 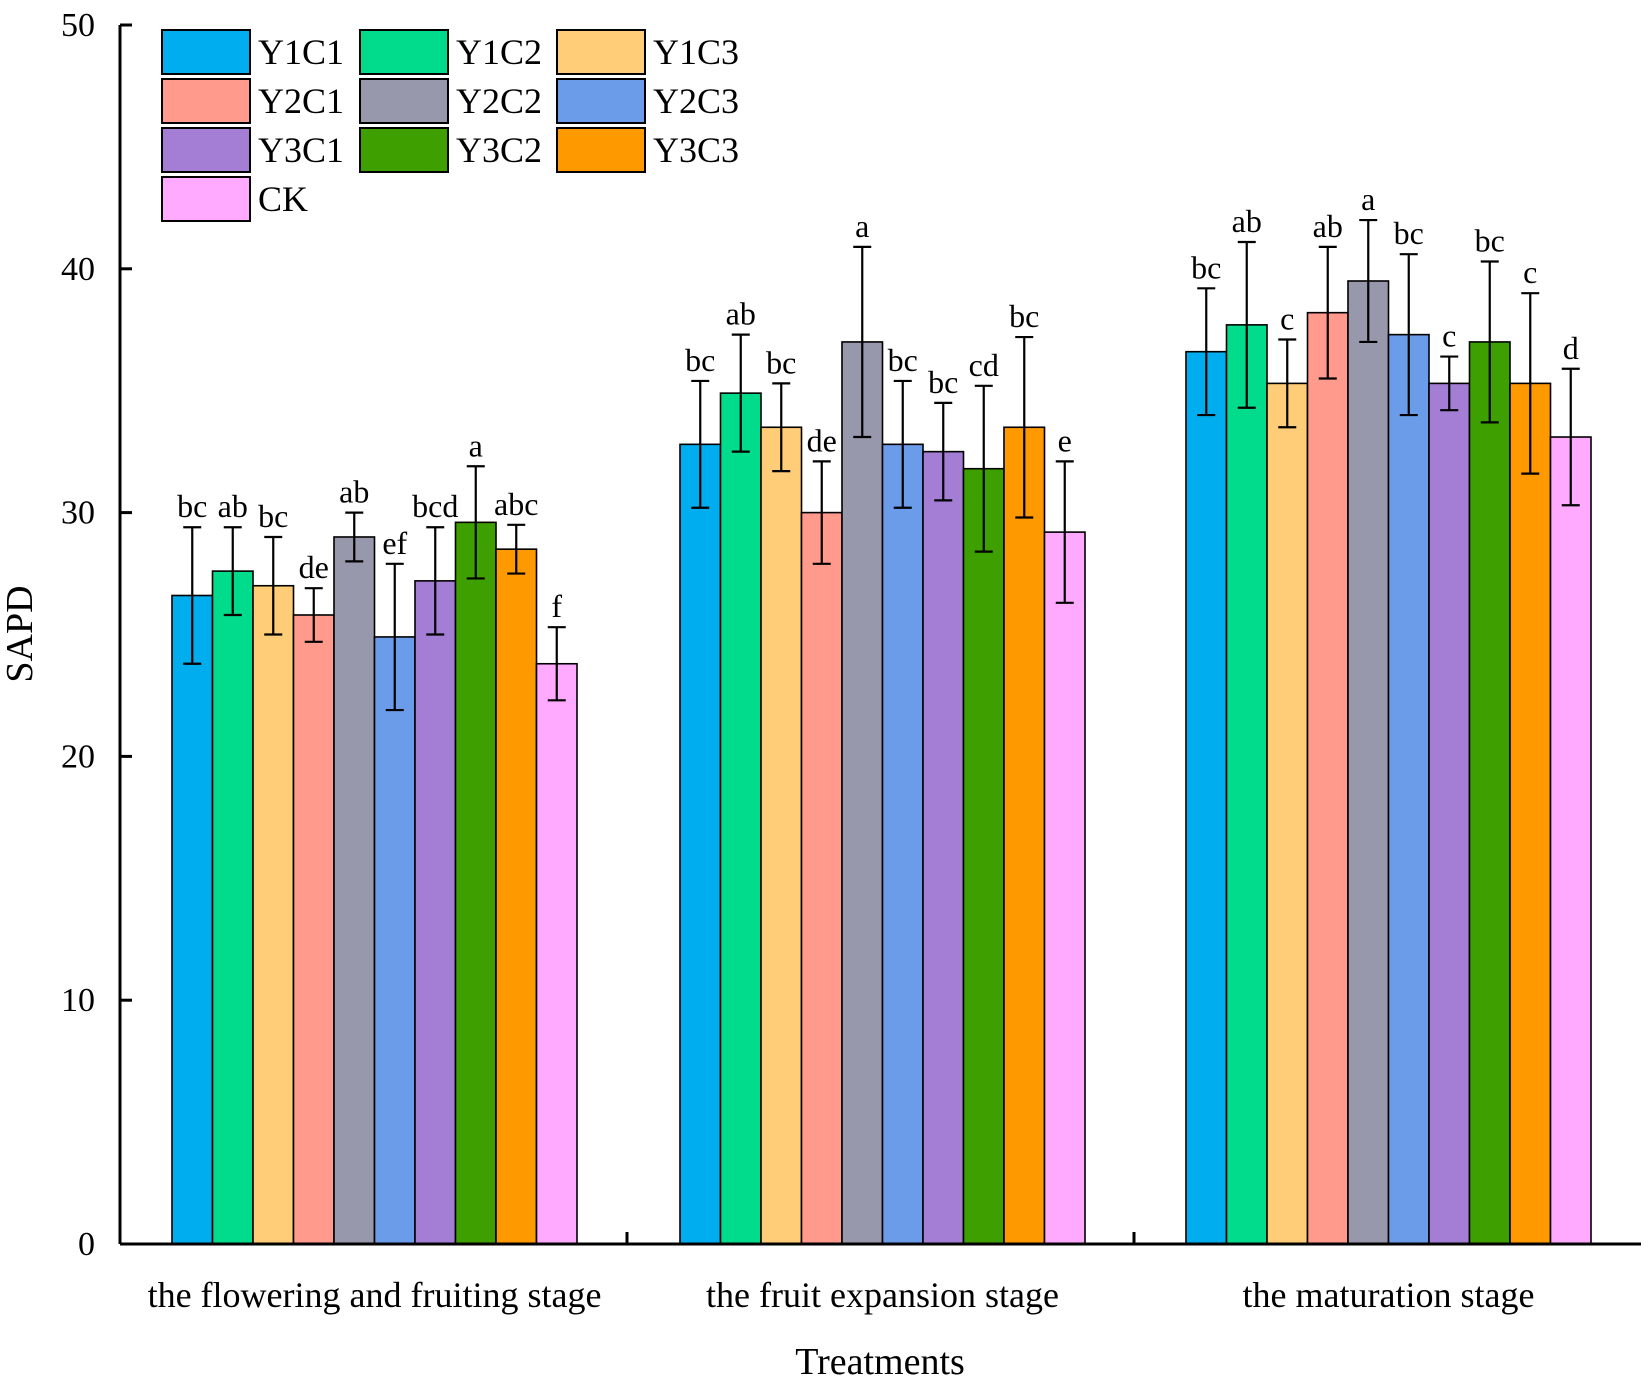 What do you see at coordinates (375, 1295) in the screenshot?
I see `x-tick-label: the flowering and fruiting stage` at bounding box center [375, 1295].